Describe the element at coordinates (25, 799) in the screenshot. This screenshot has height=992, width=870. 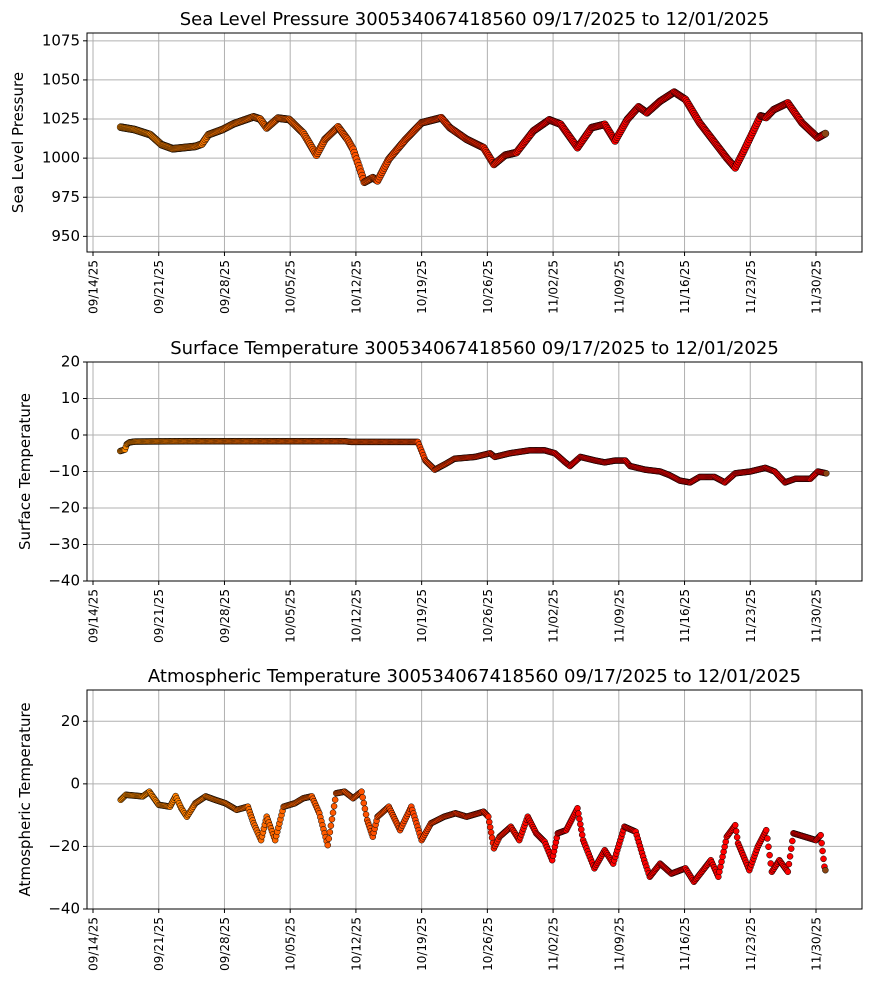
I see `y-axis-label: Atmospheric Temperature` at that location.